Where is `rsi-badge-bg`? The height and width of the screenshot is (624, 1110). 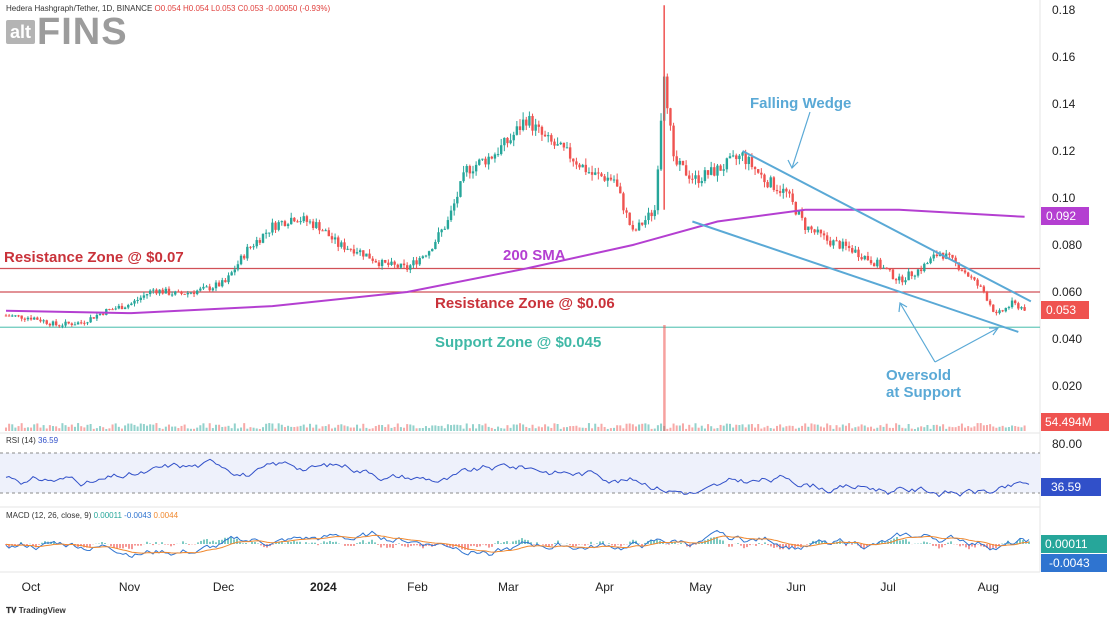 rsi-badge-bg is located at coordinates (1071, 487).